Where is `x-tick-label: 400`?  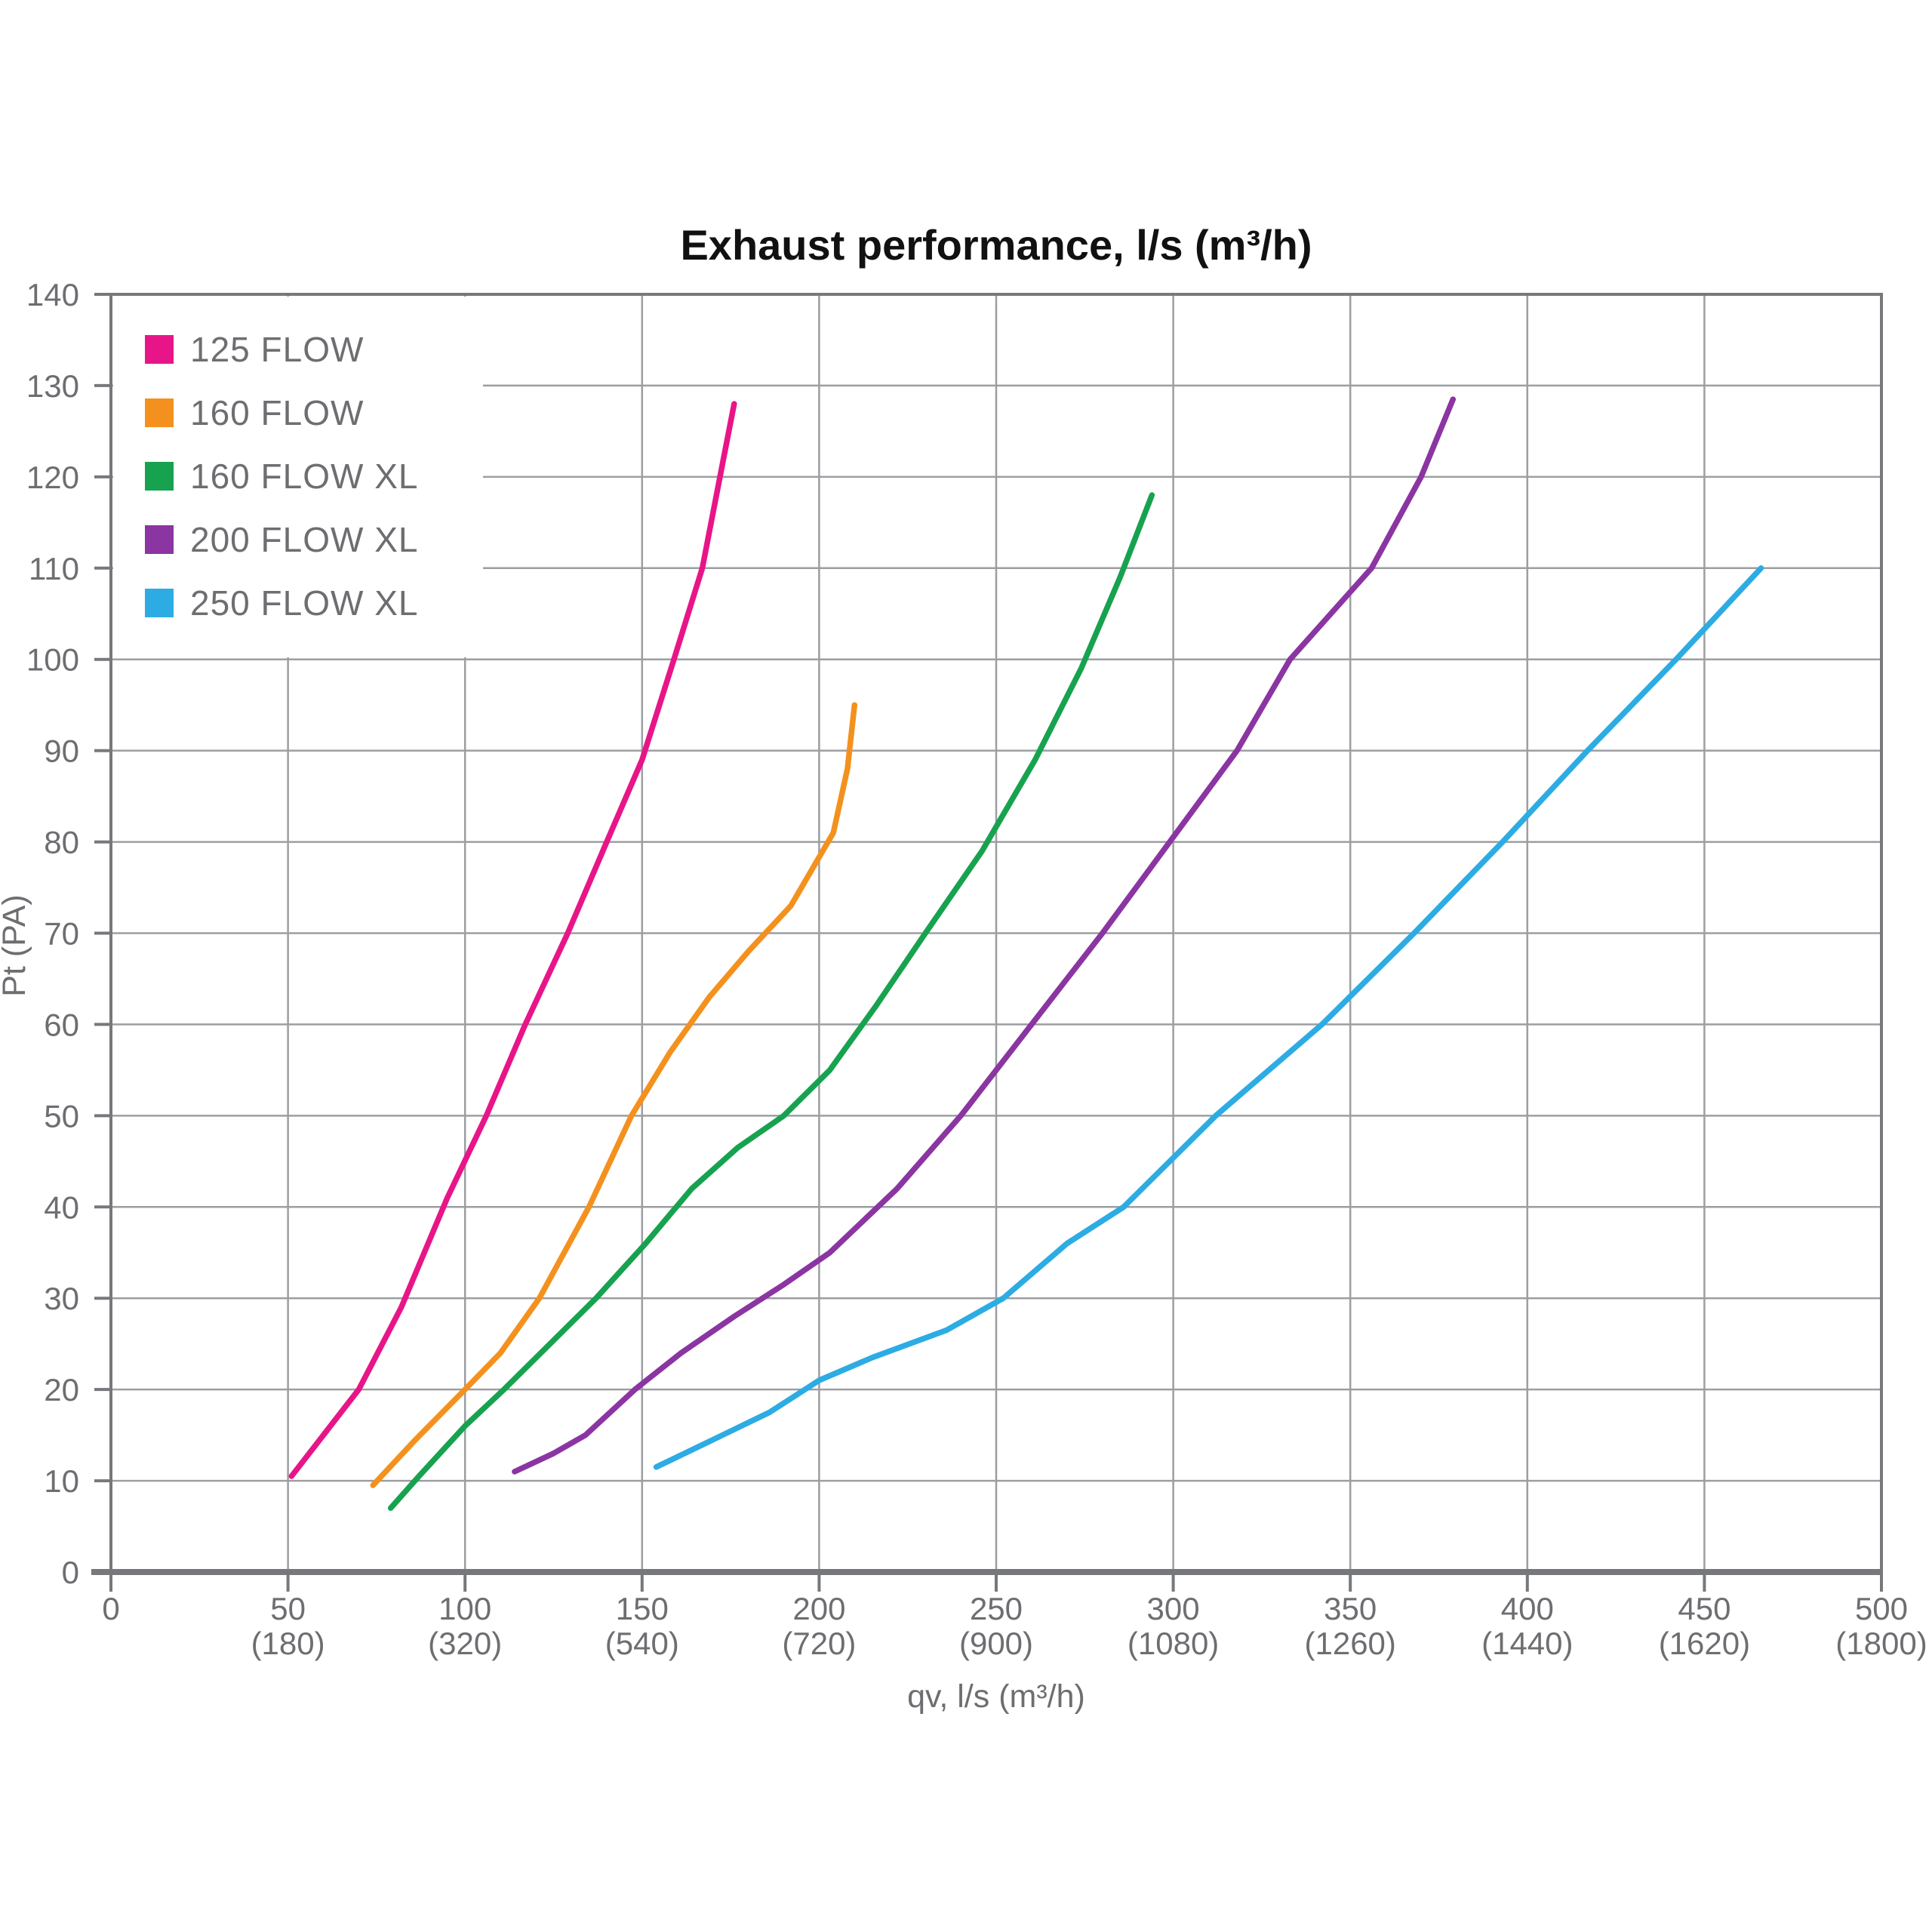 x-tick-label: 400 is located at coordinates (1527, 1608).